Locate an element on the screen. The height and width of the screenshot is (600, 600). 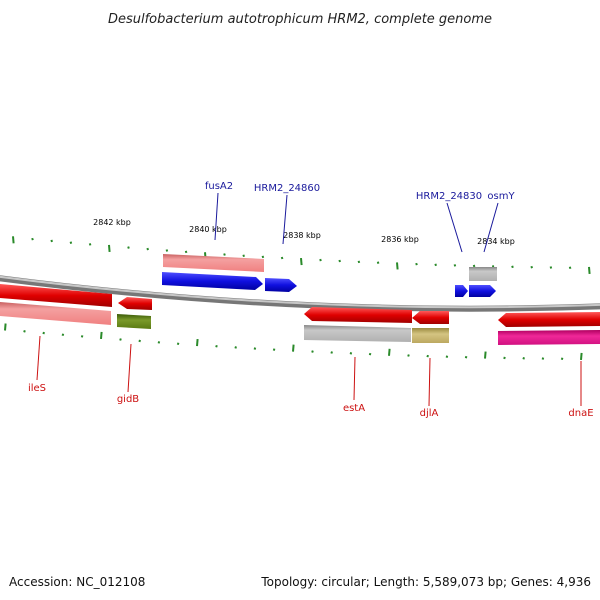
cds-block-ileS is located at coordinates (55, 313).